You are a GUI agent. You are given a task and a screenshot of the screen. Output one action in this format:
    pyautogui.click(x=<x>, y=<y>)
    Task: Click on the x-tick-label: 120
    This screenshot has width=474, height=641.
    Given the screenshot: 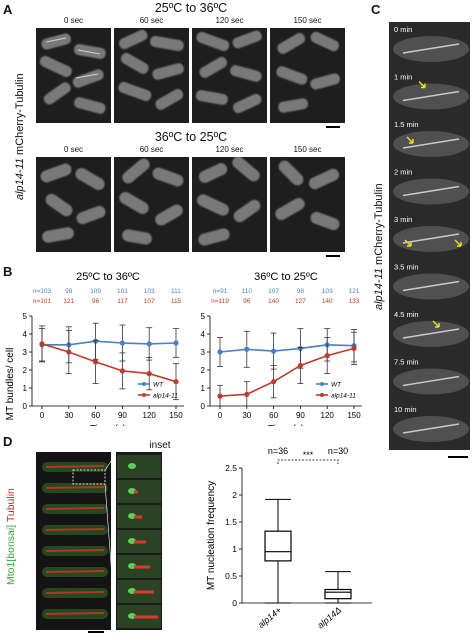 What is the action you would take?
    pyautogui.click(x=328, y=415)
    